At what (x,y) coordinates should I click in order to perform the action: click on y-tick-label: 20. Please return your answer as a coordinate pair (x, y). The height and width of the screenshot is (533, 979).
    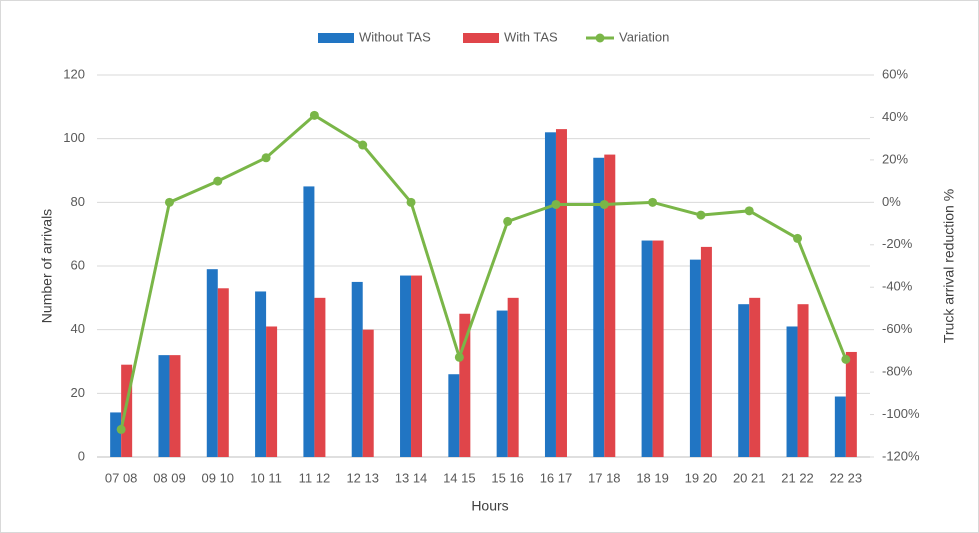
    Looking at the image, I should click on (78, 392).